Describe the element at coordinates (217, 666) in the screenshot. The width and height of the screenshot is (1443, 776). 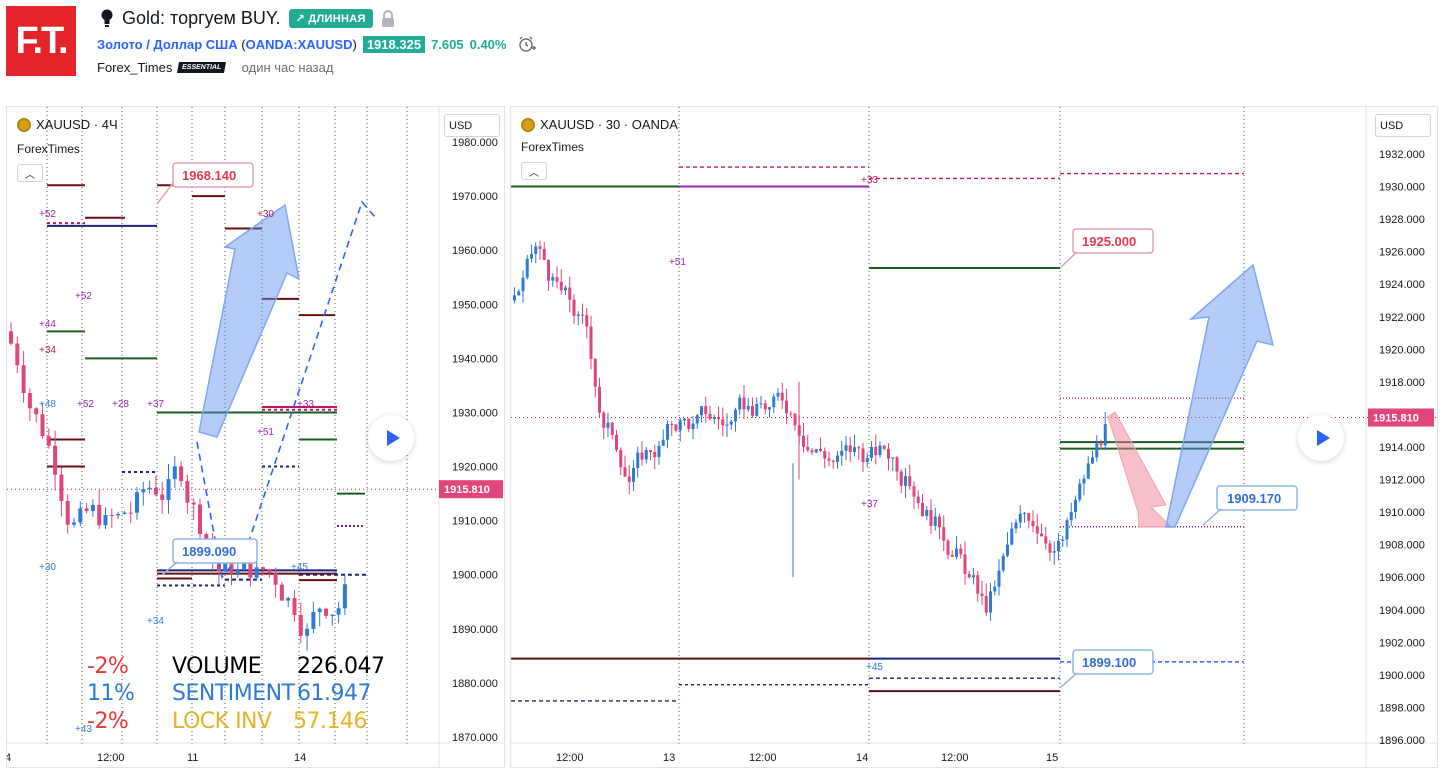
I see `stat-label-volume: VOLUME` at that location.